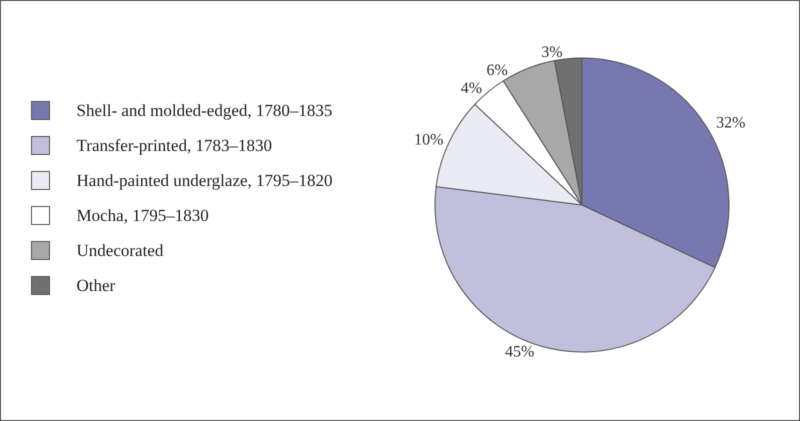 Image resolution: width=800 pixels, height=421 pixels. Describe the element at coordinates (519, 351) in the screenshot. I see `data-label: 45%` at that location.